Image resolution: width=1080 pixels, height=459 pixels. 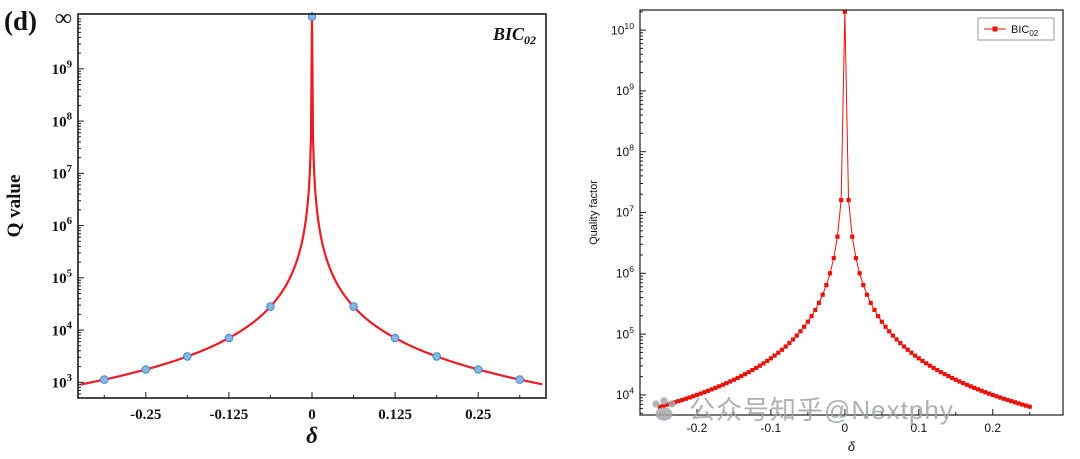 What do you see at coordinates (20, 21) in the screenshot?
I see `panel-label: (d)` at bounding box center [20, 21].